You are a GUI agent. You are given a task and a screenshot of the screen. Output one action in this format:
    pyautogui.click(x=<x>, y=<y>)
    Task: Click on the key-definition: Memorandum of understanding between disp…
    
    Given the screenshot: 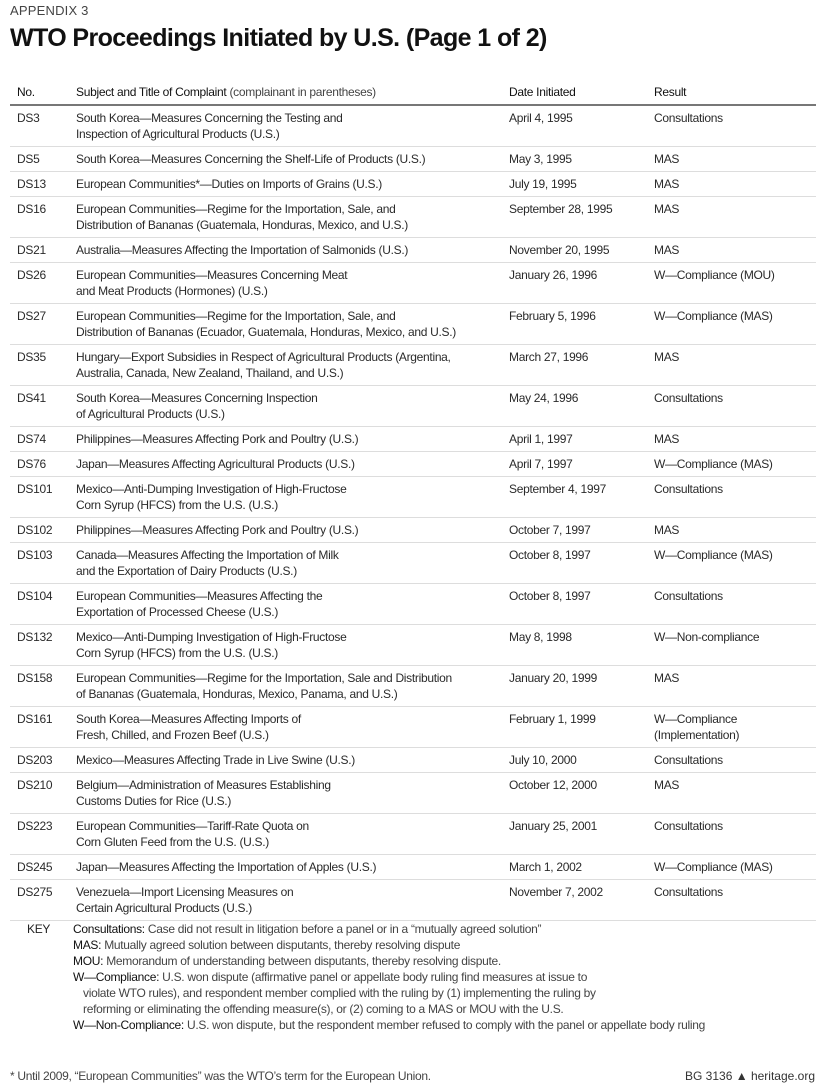 What is the action you would take?
    pyautogui.click(x=303, y=961)
    